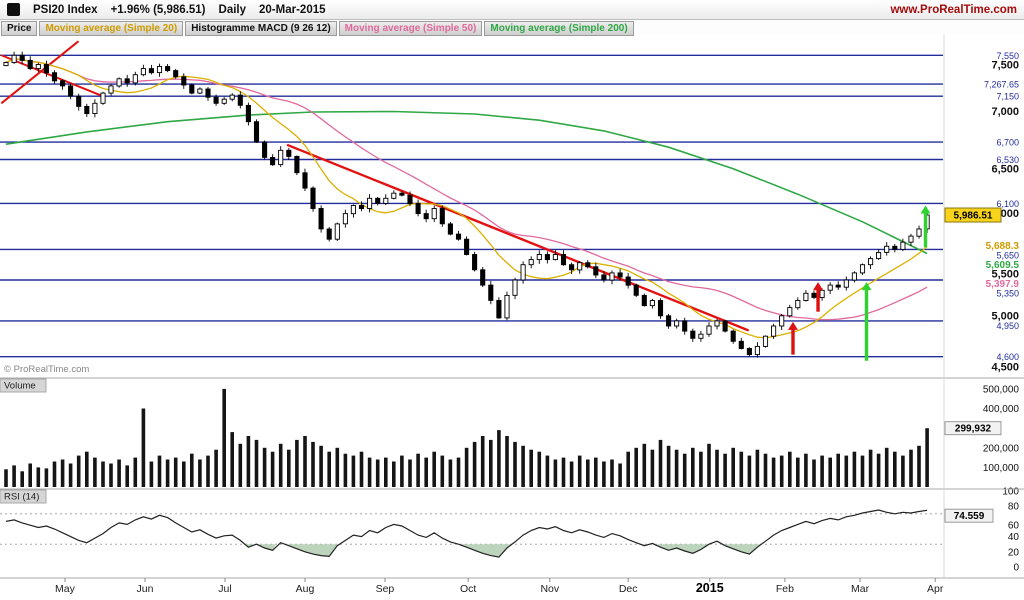 The image size is (1024, 600). I want to click on svg-text: Apr, so click(935, 589).